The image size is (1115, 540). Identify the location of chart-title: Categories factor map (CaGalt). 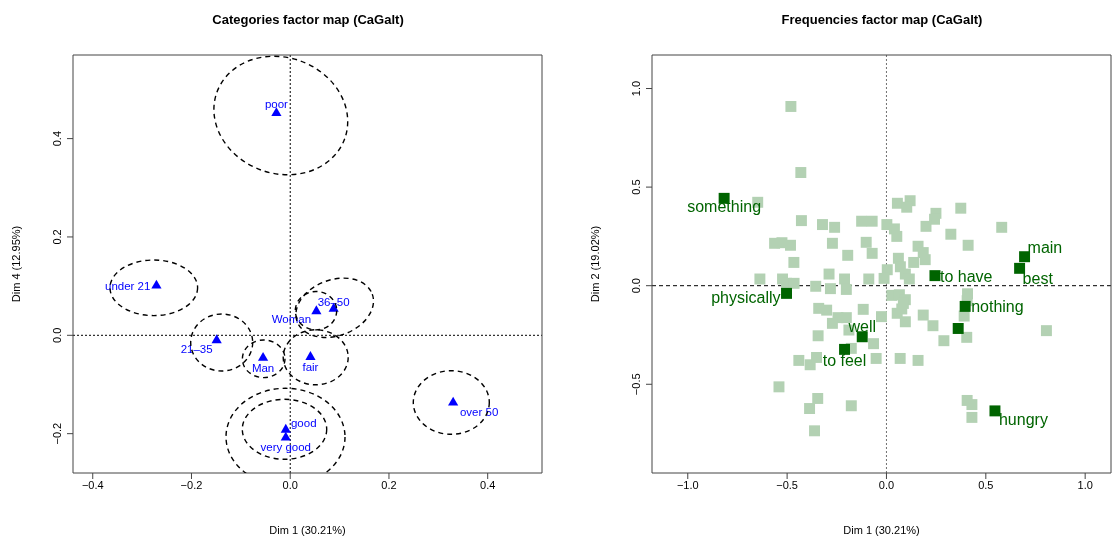
(308, 19).